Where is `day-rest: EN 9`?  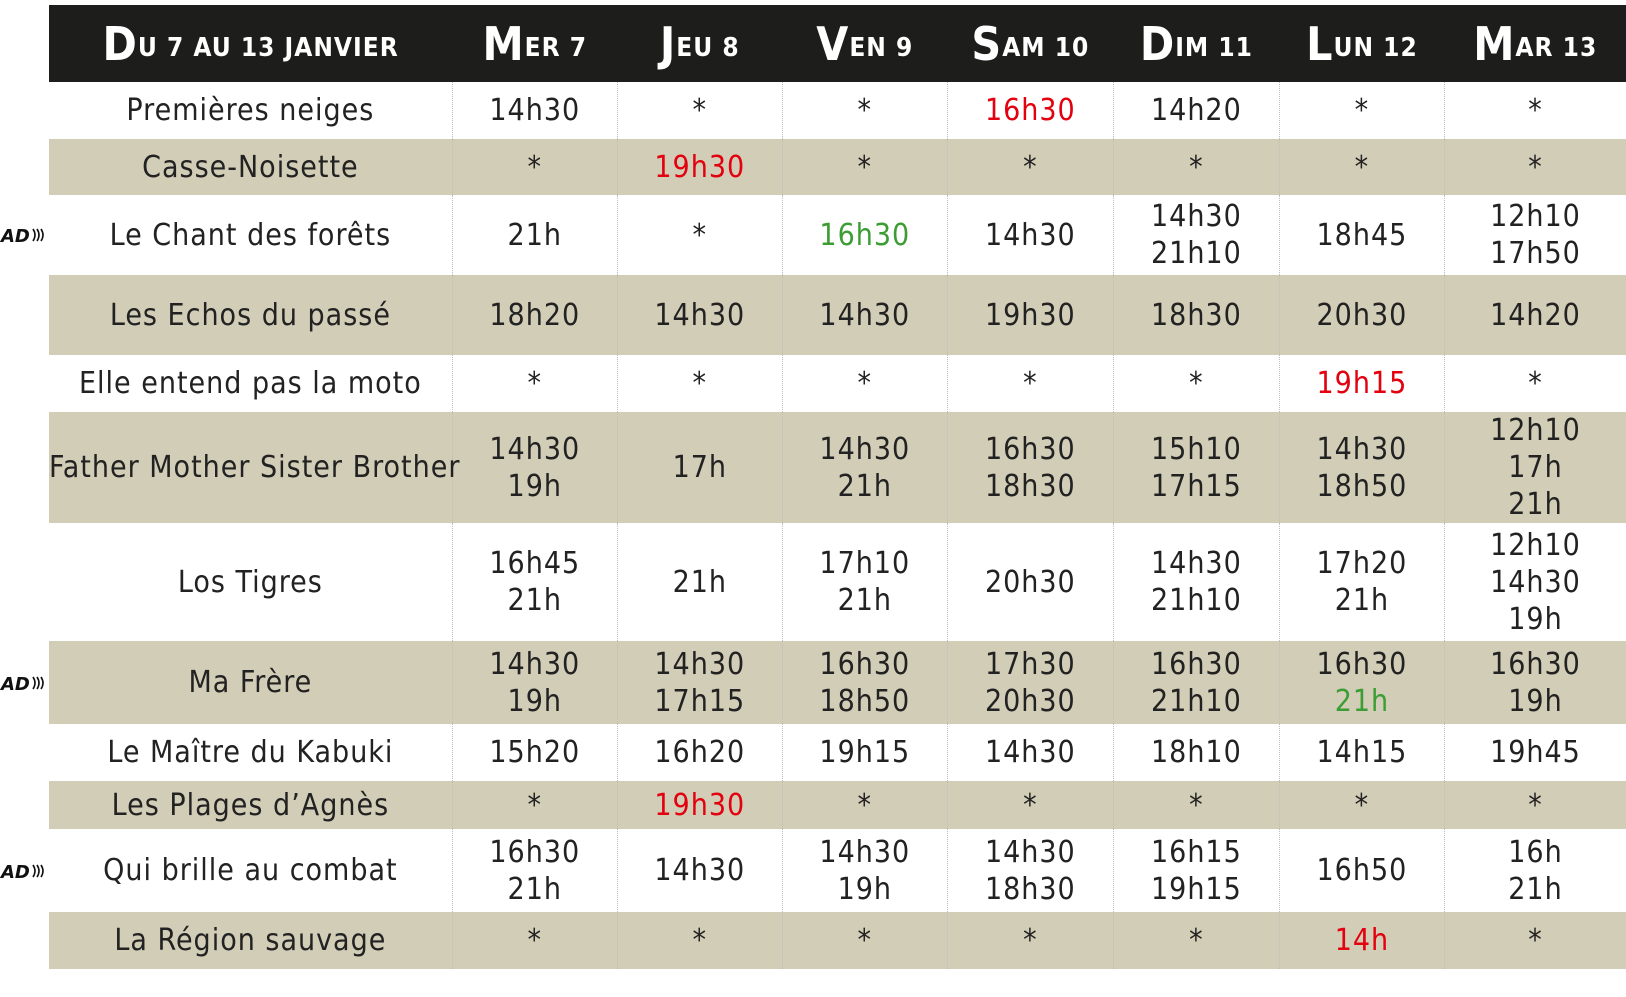
day-rest: EN 9 is located at coordinates (881, 47).